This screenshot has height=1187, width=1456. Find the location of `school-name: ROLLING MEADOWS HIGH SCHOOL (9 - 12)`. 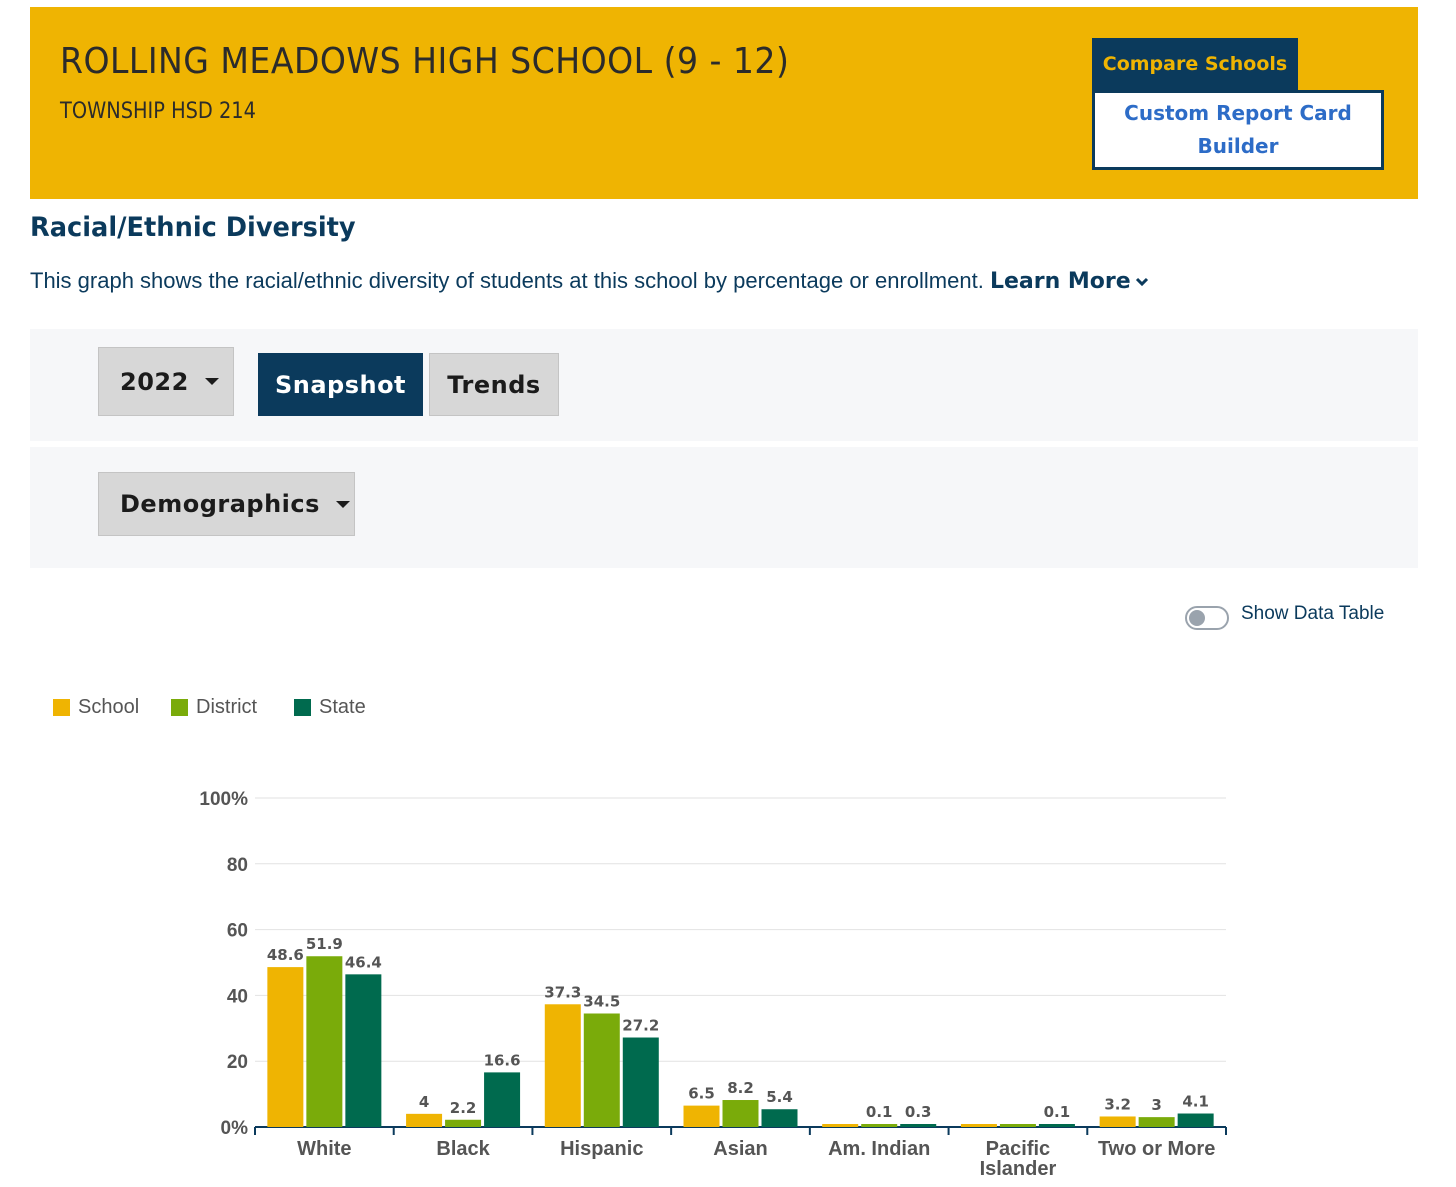

school-name: ROLLING MEADOWS HIGH SCHOOL (9 - 12) is located at coordinates (425, 61).